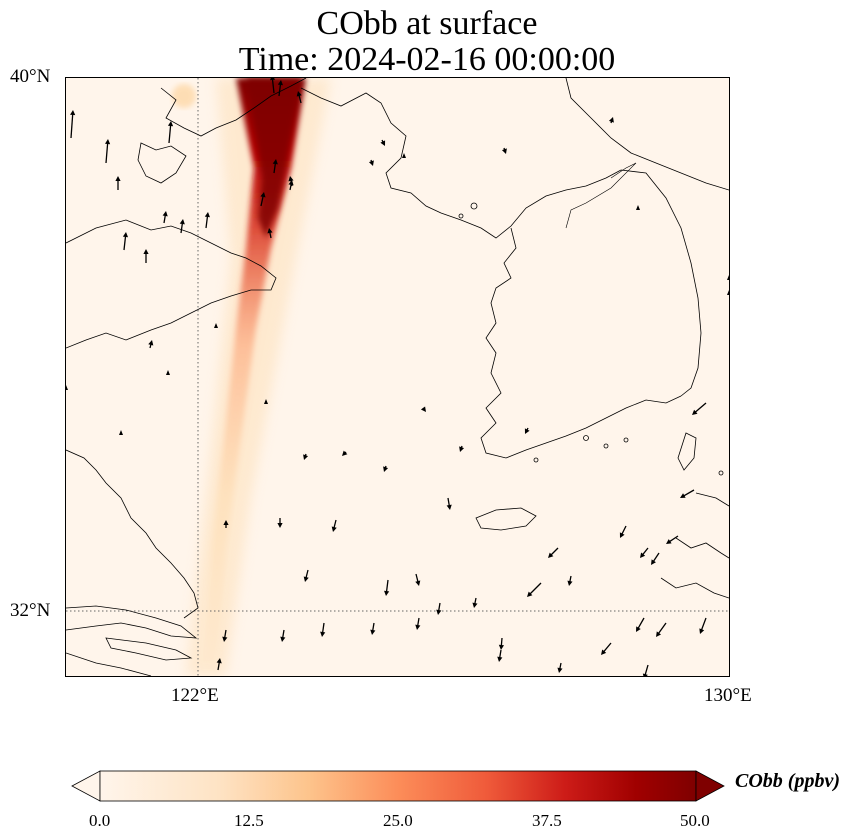  What do you see at coordinates (601, 195) in the screenshot?
I see `border-line` at bounding box center [601, 195].